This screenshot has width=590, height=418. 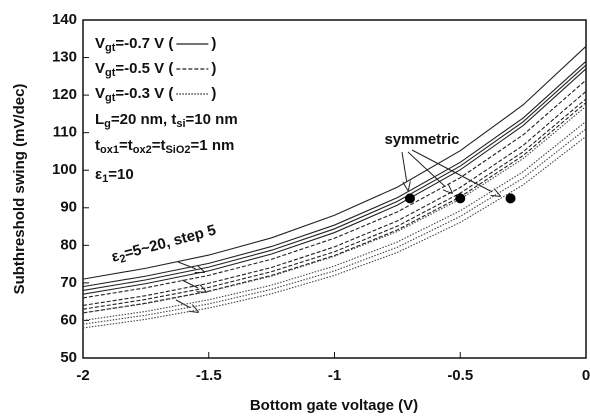 I want to click on text-part: =-0.5 V (, so click(x=144, y=68).